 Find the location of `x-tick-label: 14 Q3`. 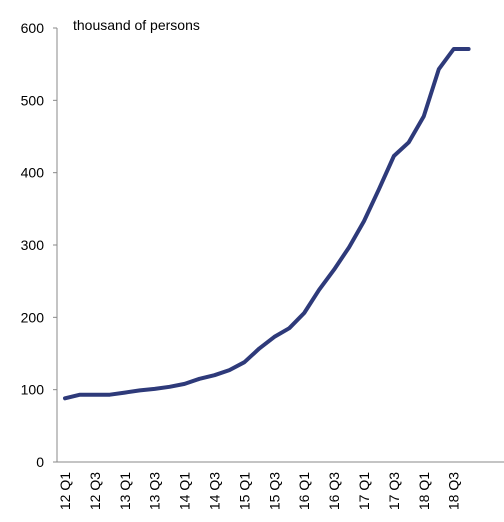

x-tick-label: 14 Q3 is located at coordinates (215, 491).